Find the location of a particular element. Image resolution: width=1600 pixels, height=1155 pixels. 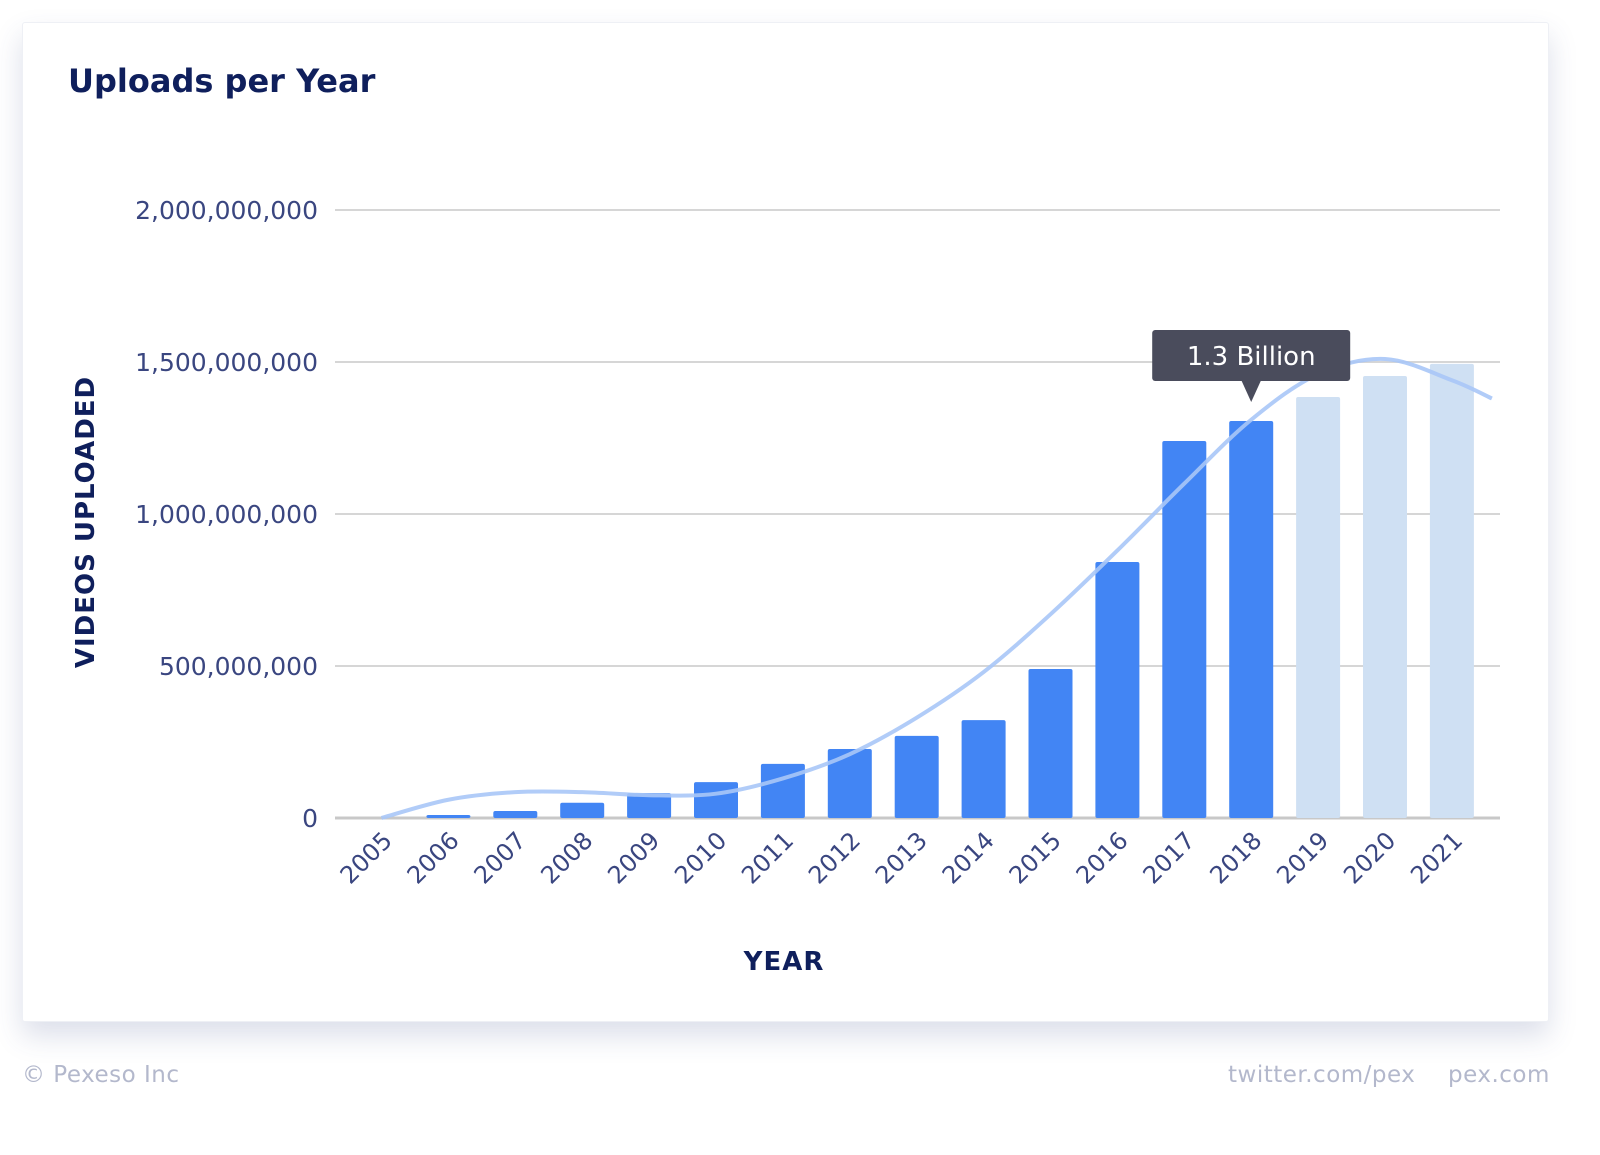

x-tick-label: 2019 is located at coordinates (1302, 857).